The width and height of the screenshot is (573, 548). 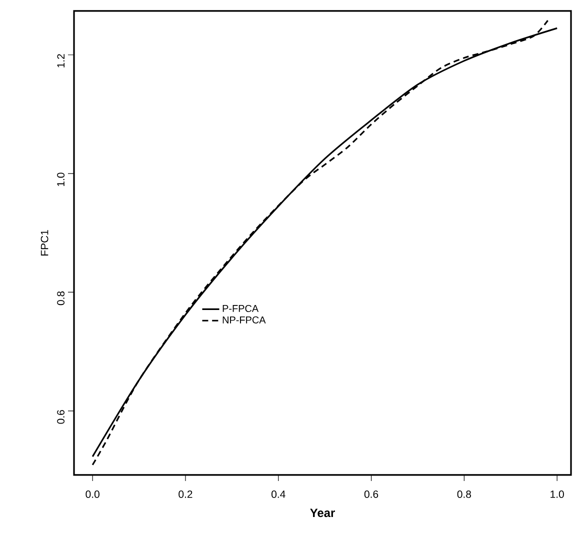 What do you see at coordinates (464, 494) in the screenshot?
I see `x-tick-label: 0.8` at bounding box center [464, 494].